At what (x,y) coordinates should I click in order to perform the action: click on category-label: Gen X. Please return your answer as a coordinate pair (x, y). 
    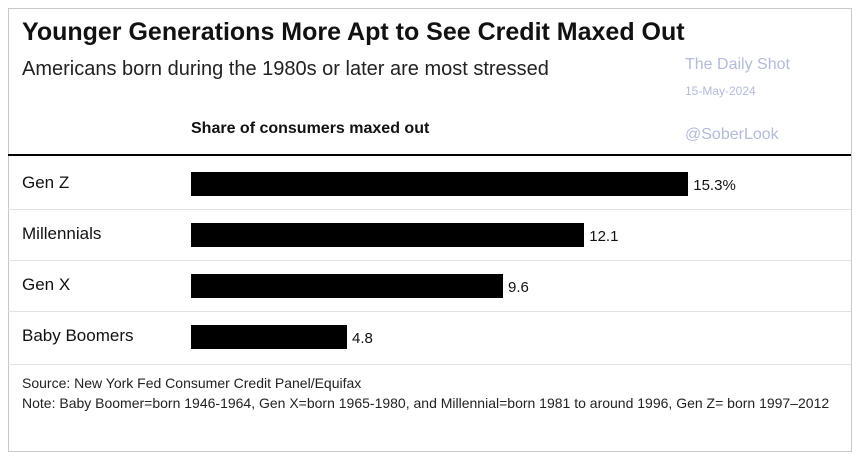
    Looking at the image, I should click on (46, 284).